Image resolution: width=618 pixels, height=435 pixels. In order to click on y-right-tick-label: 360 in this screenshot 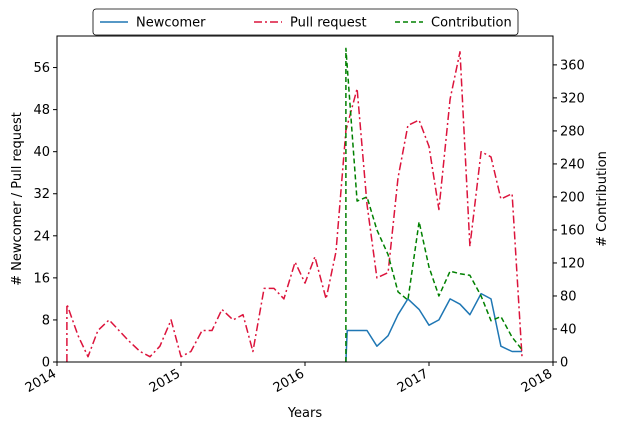, I will do `click(572, 65)`.